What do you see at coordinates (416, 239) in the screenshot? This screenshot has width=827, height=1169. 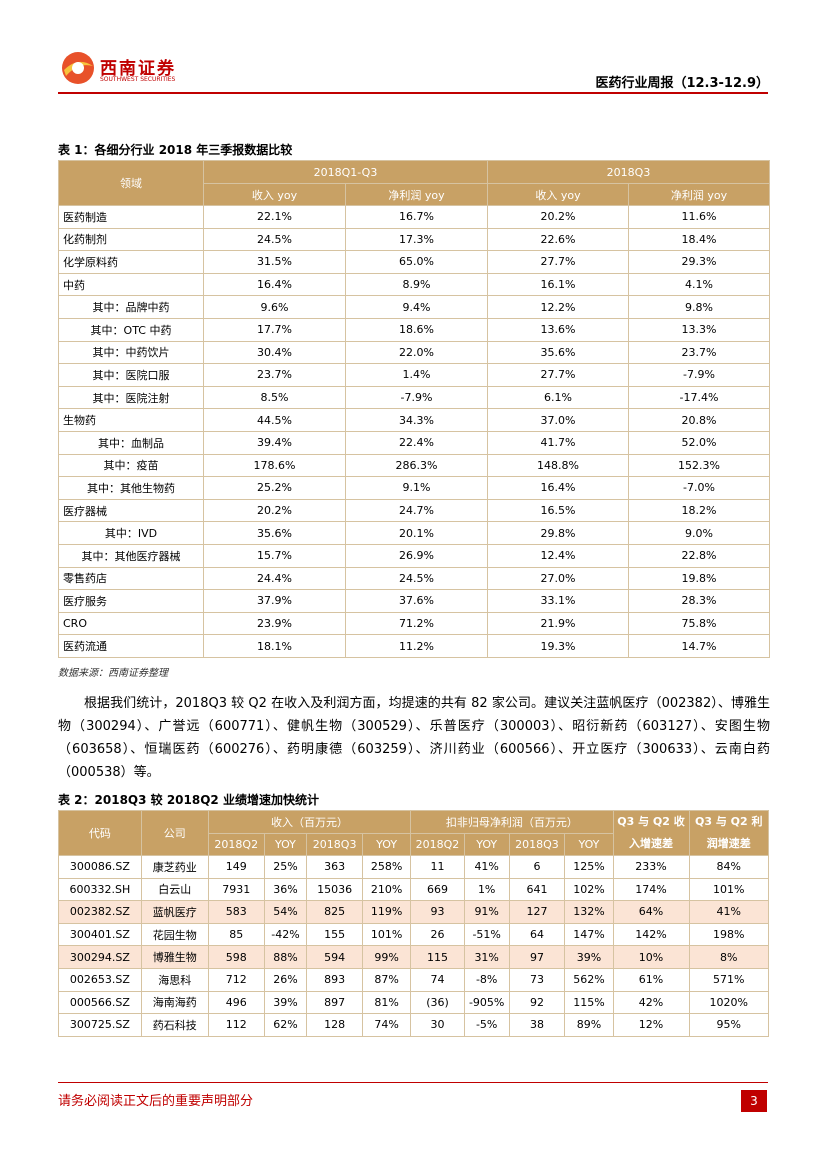 I see `cell: 17.3%` at bounding box center [416, 239].